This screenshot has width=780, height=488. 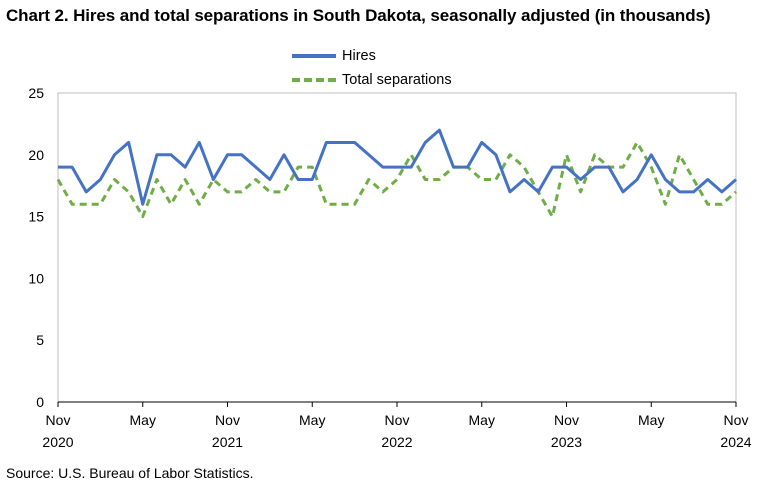 What do you see at coordinates (36, 155) in the screenshot?
I see `y-tick-label: 20` at bounding box center [36, 155].